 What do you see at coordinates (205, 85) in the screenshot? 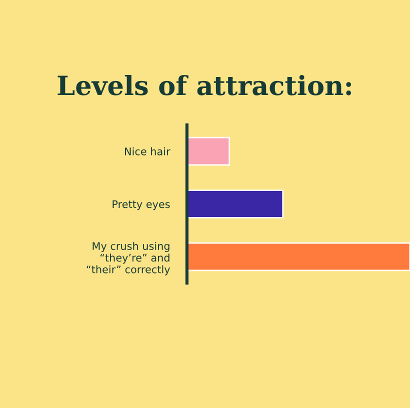
I see `chart-title: Levels of attraction:` at bounding box center [205, 85].